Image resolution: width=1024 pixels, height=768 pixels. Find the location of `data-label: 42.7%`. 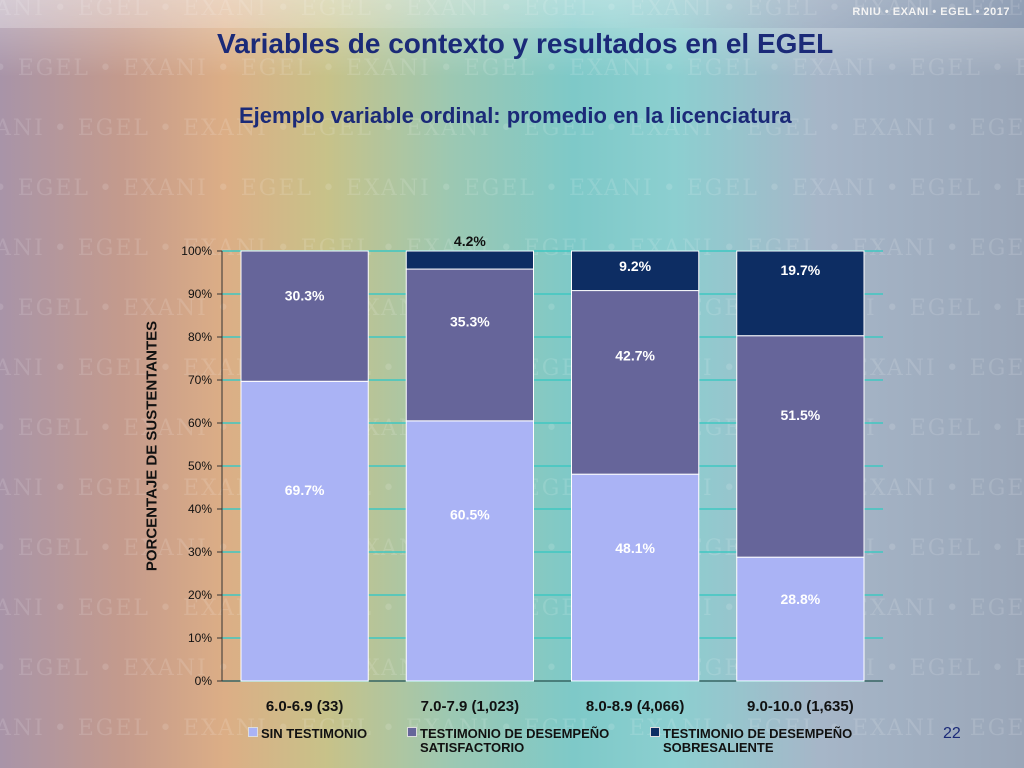

data-label: 42.7% is located at coordinates (635, 355).